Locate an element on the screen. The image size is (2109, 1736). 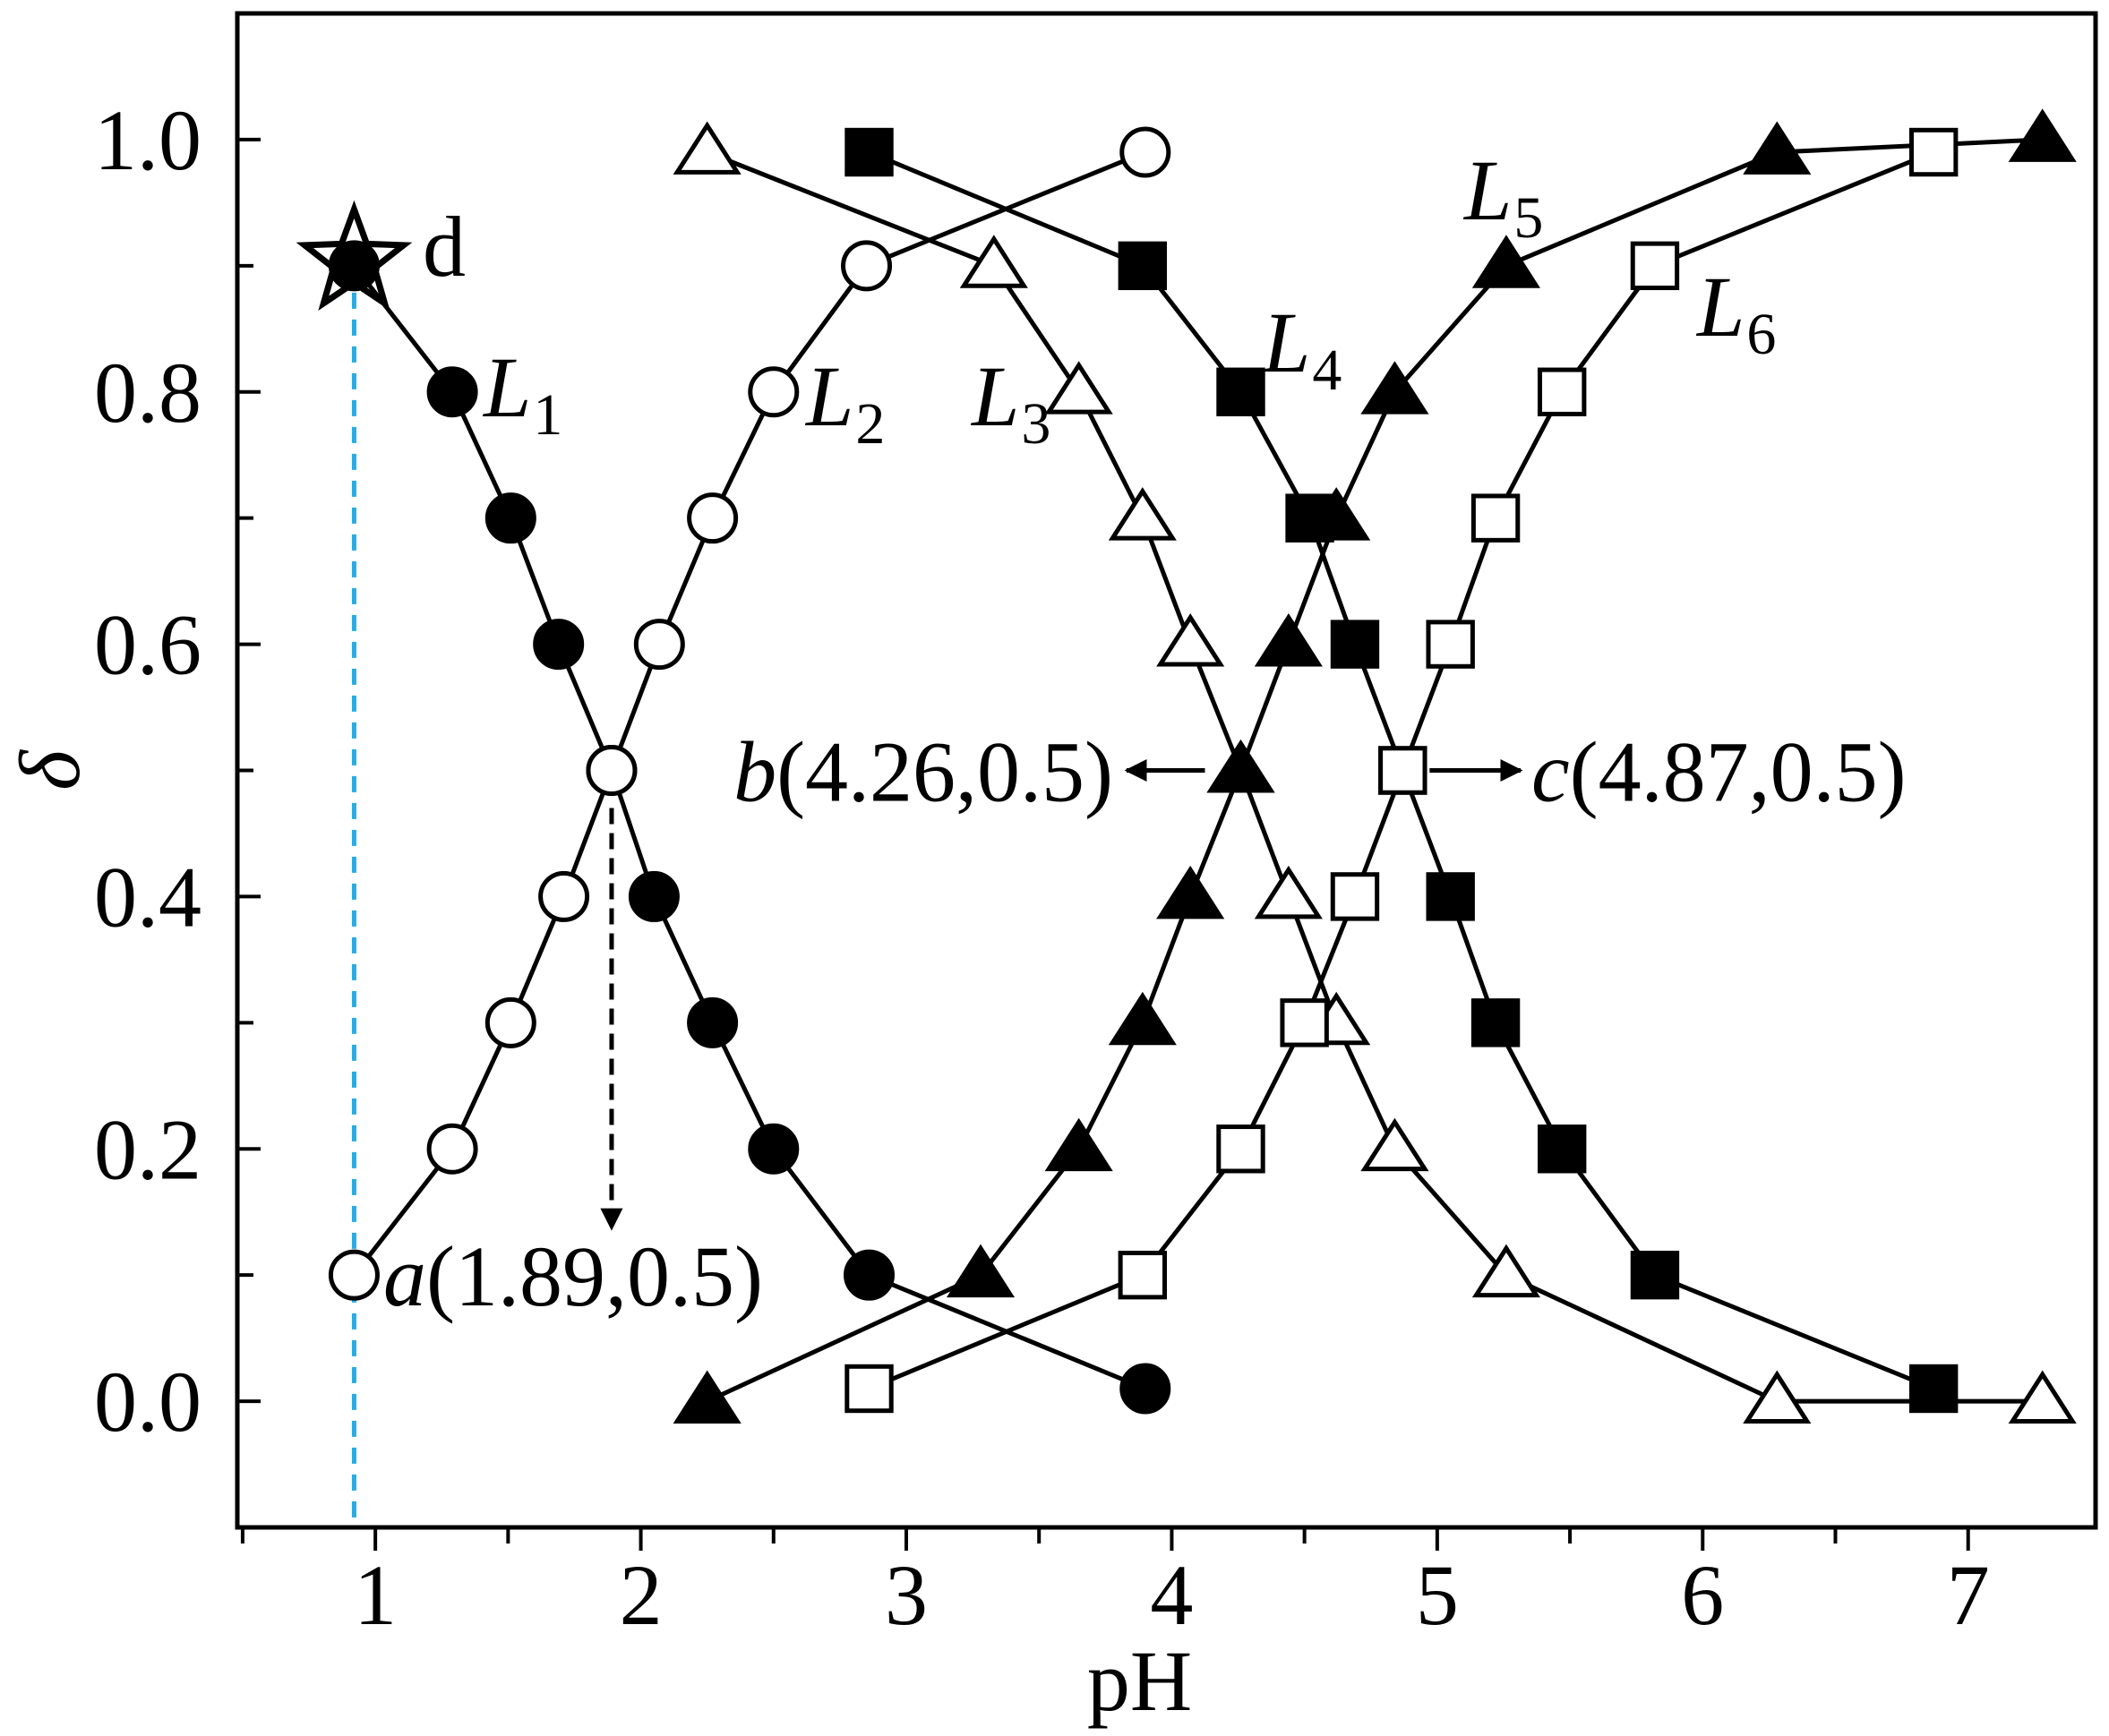
star-marker-d is located at coordinates (354, 256).